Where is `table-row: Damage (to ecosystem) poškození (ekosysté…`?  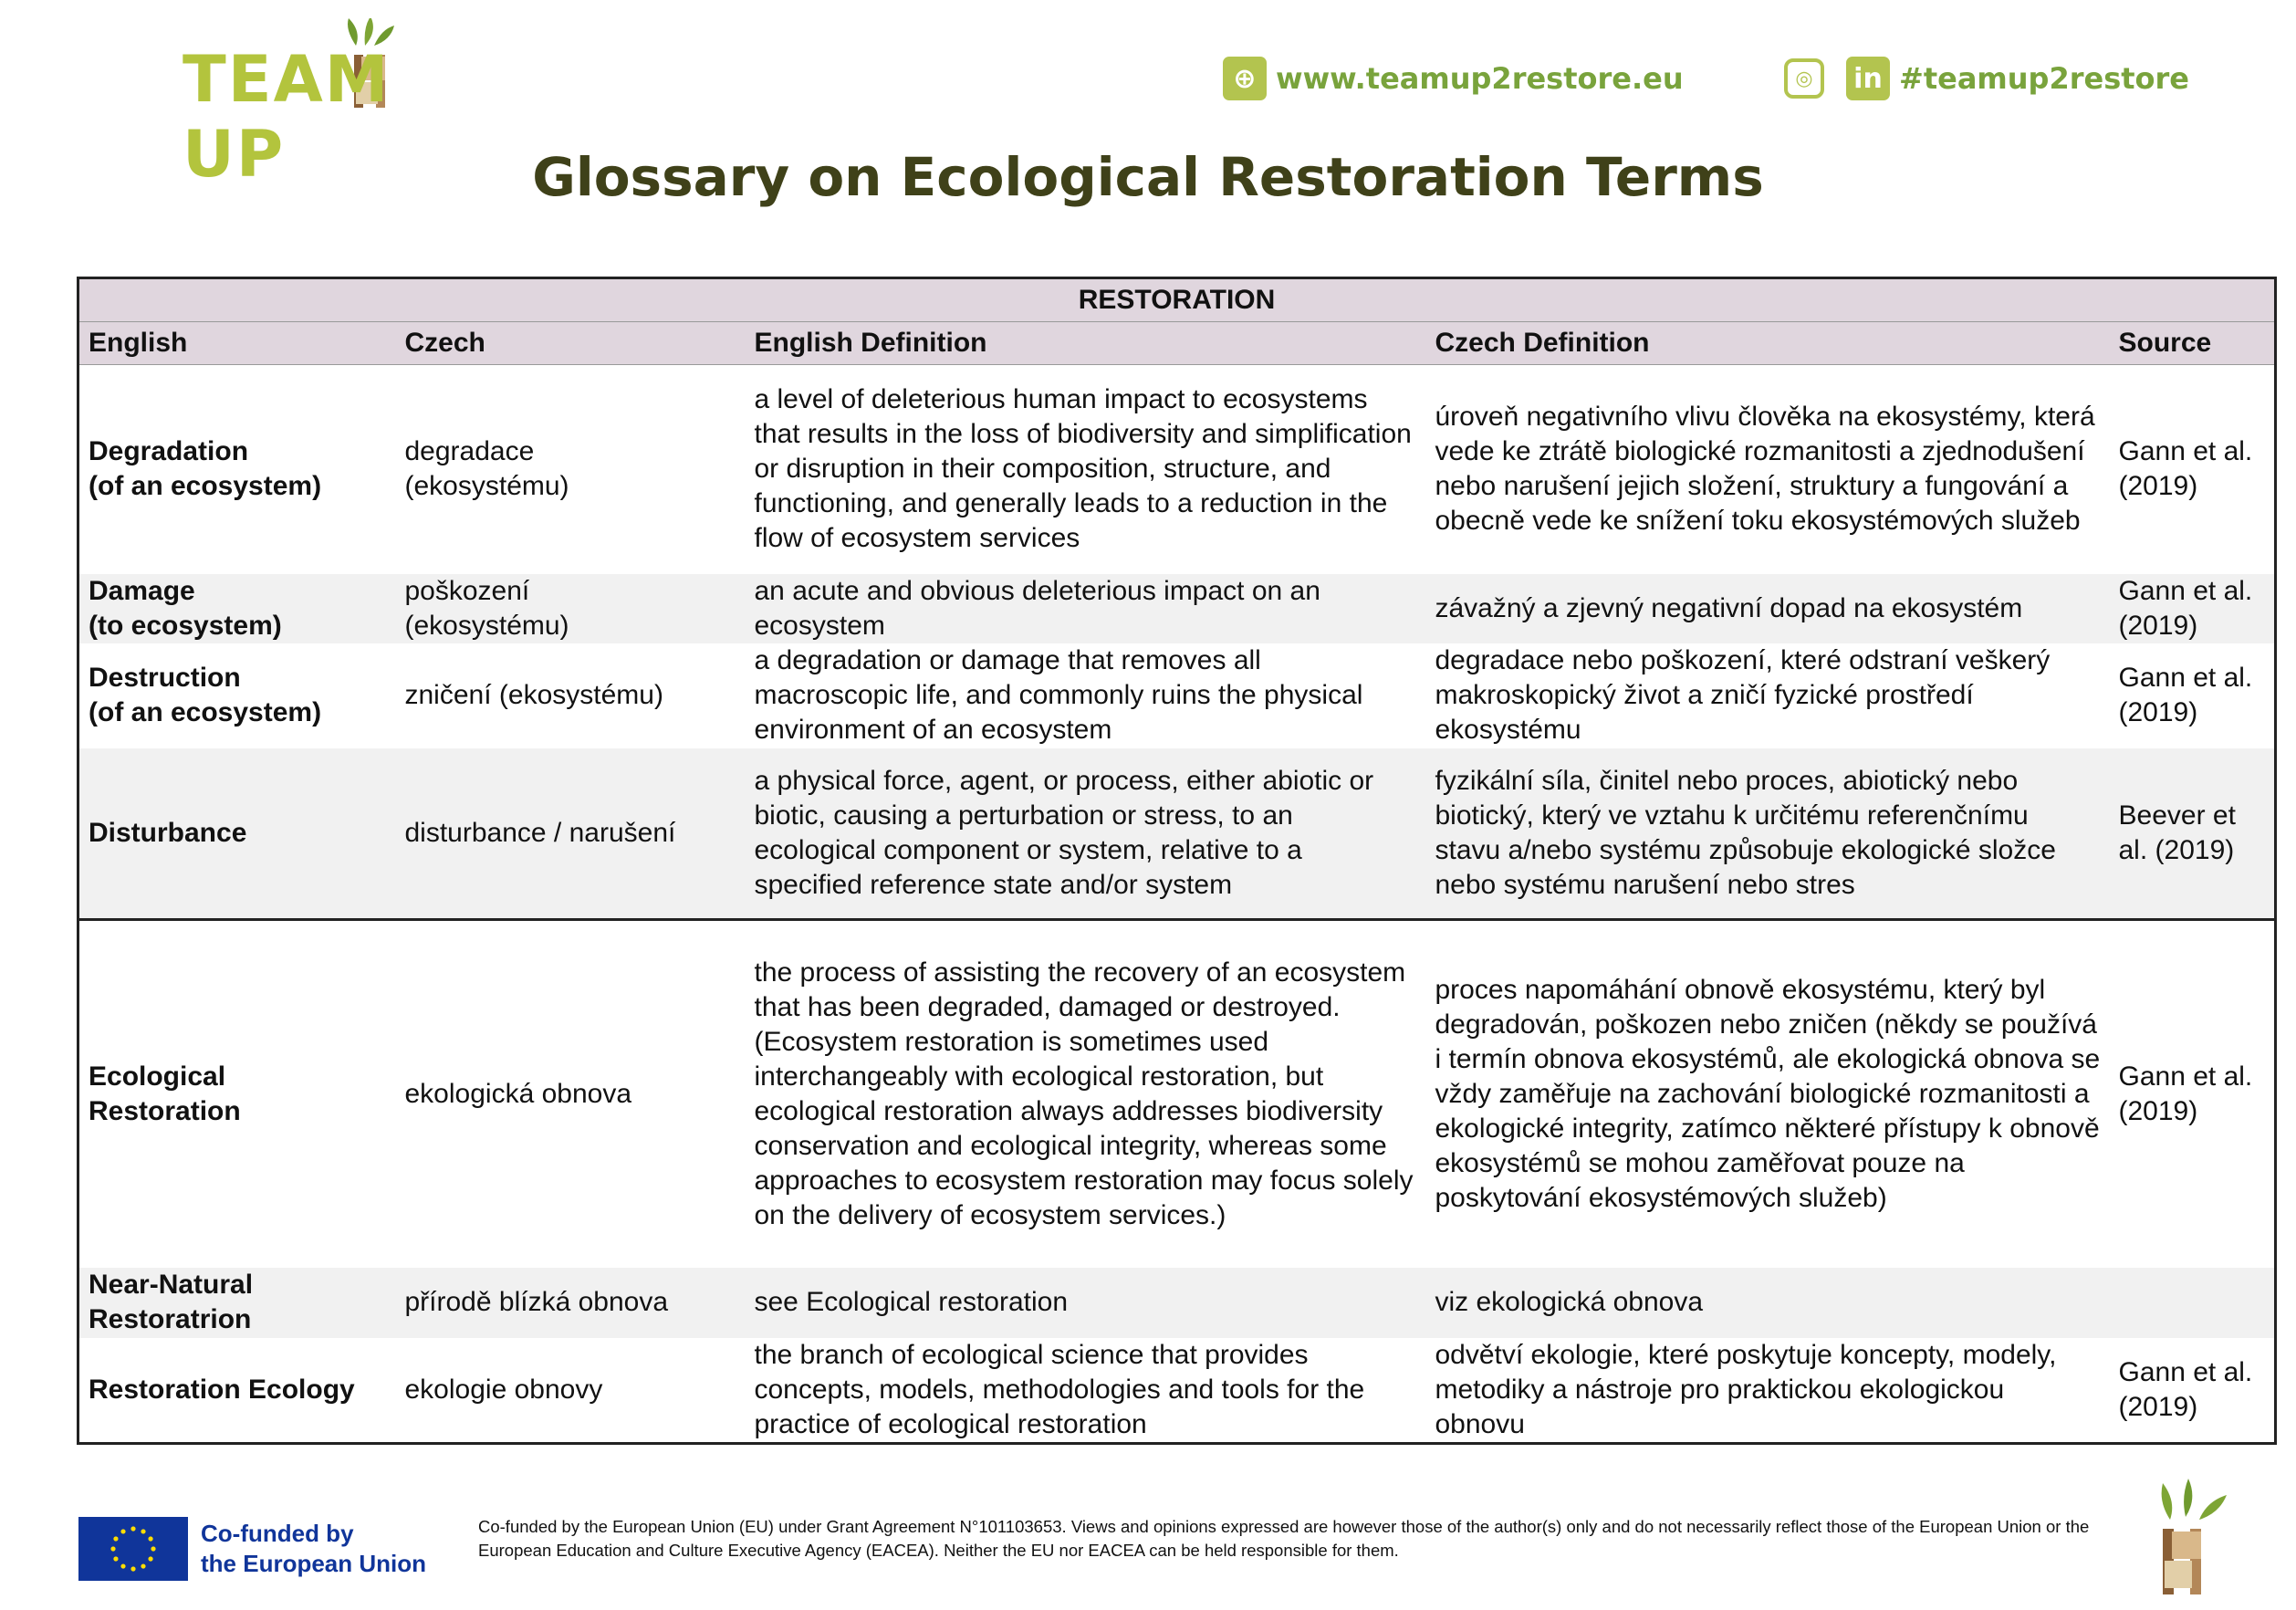 table-row: Damage (to ecosystem) poškození (ekosysté… is located at coordinates (1177, 608).